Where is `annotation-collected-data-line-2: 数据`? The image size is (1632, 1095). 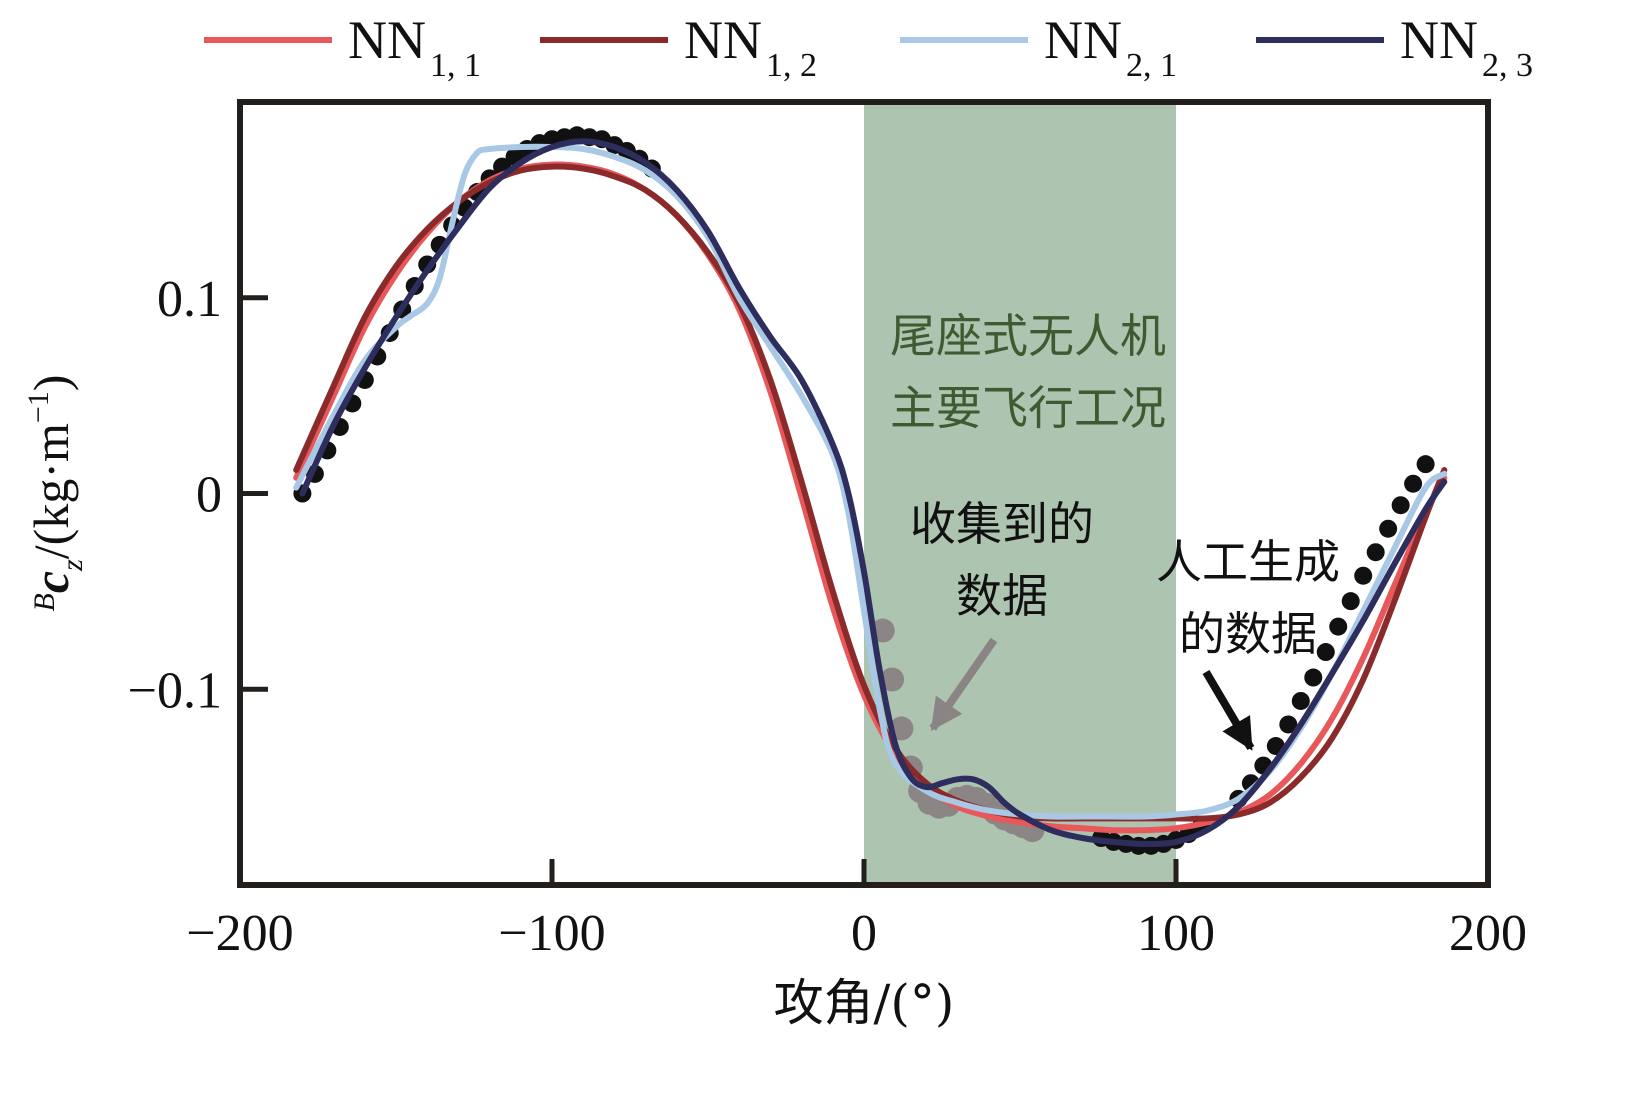 annotation-collected-data-line-2: 数据 is located at coordinates (1002, 596).